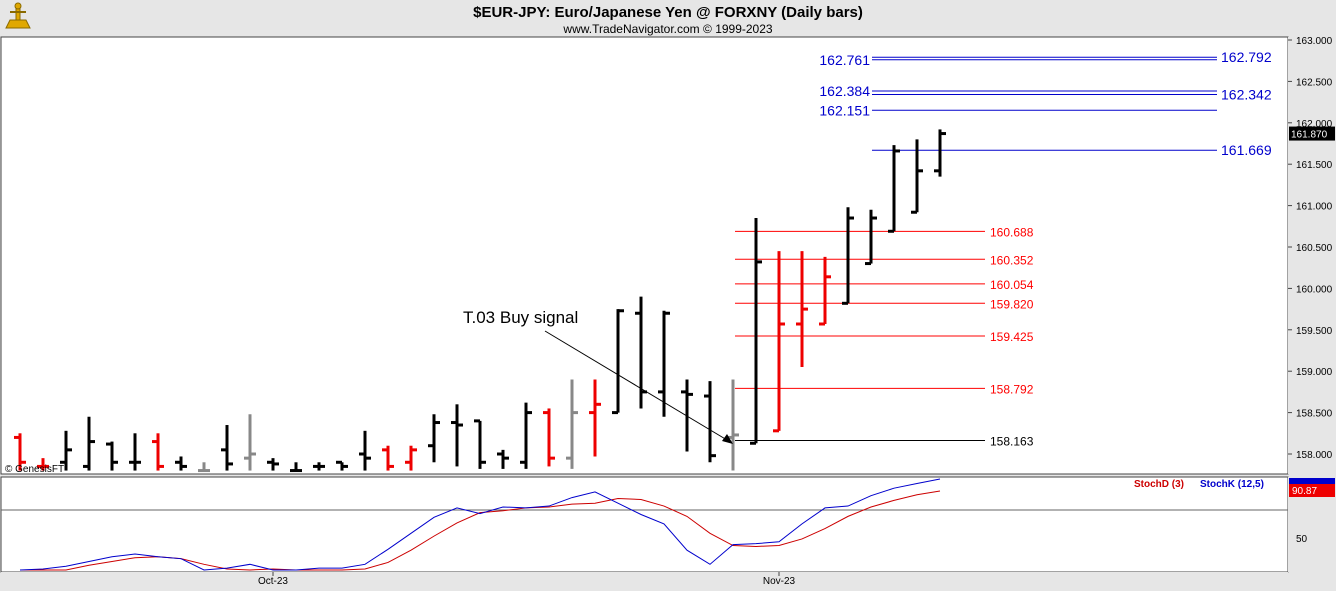 This screenshot has width=1336, height=591. I want to click on level-label: 162.384, so click(844, 91).